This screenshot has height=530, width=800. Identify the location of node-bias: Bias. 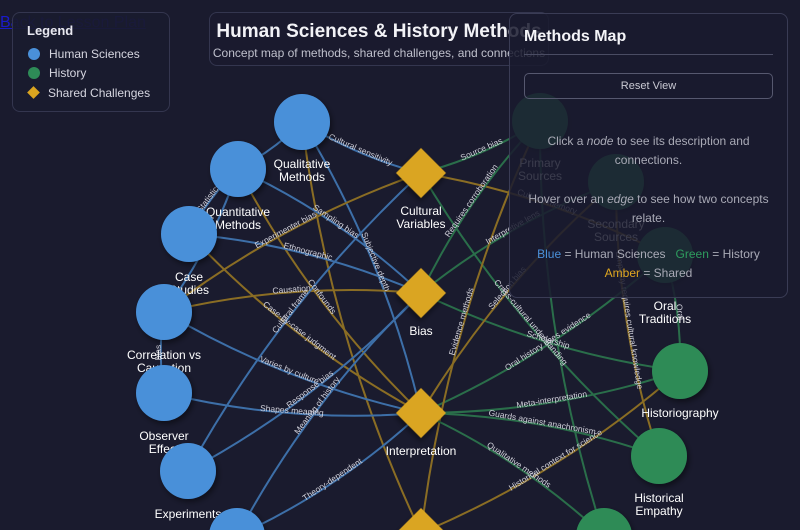
(421, 302).